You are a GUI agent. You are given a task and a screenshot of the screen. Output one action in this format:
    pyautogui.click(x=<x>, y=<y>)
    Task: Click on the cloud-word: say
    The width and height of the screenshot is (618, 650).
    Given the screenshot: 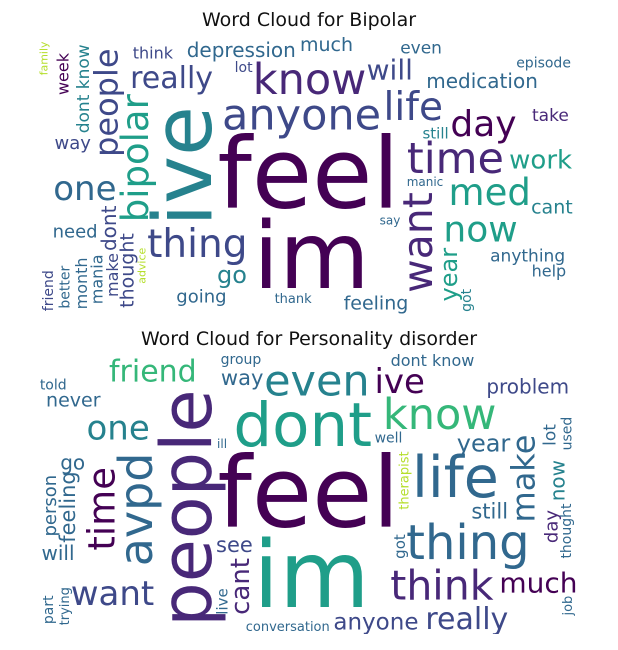 What is the action you would take?
    pyautogui.click(x=390, y=220)
    